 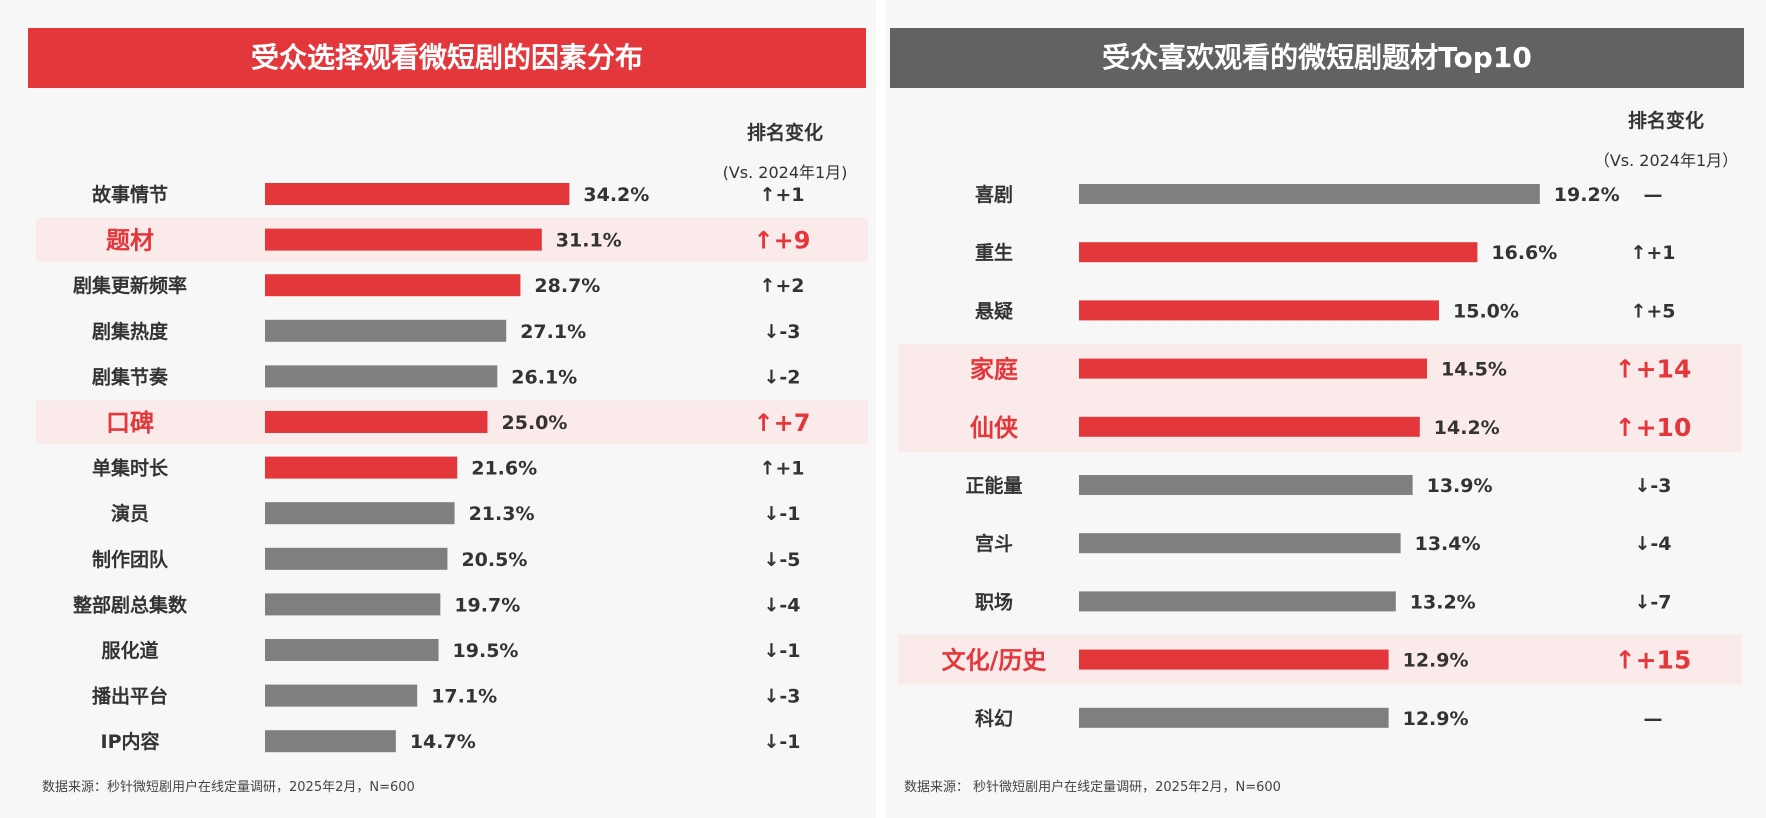 I want to click on left-category-label: 口碑, so click(x=130, y=423).